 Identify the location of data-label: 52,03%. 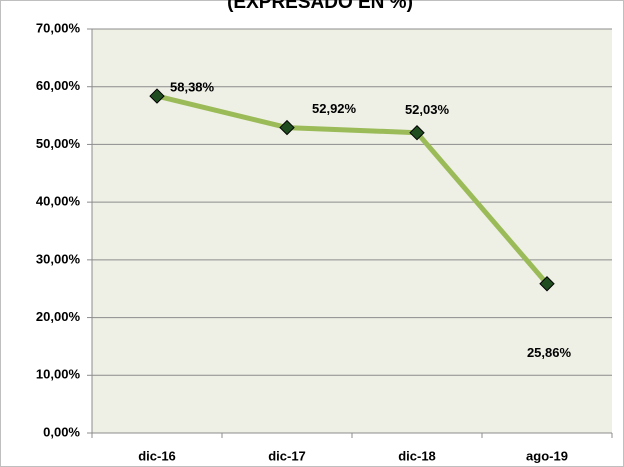
(427, 109).